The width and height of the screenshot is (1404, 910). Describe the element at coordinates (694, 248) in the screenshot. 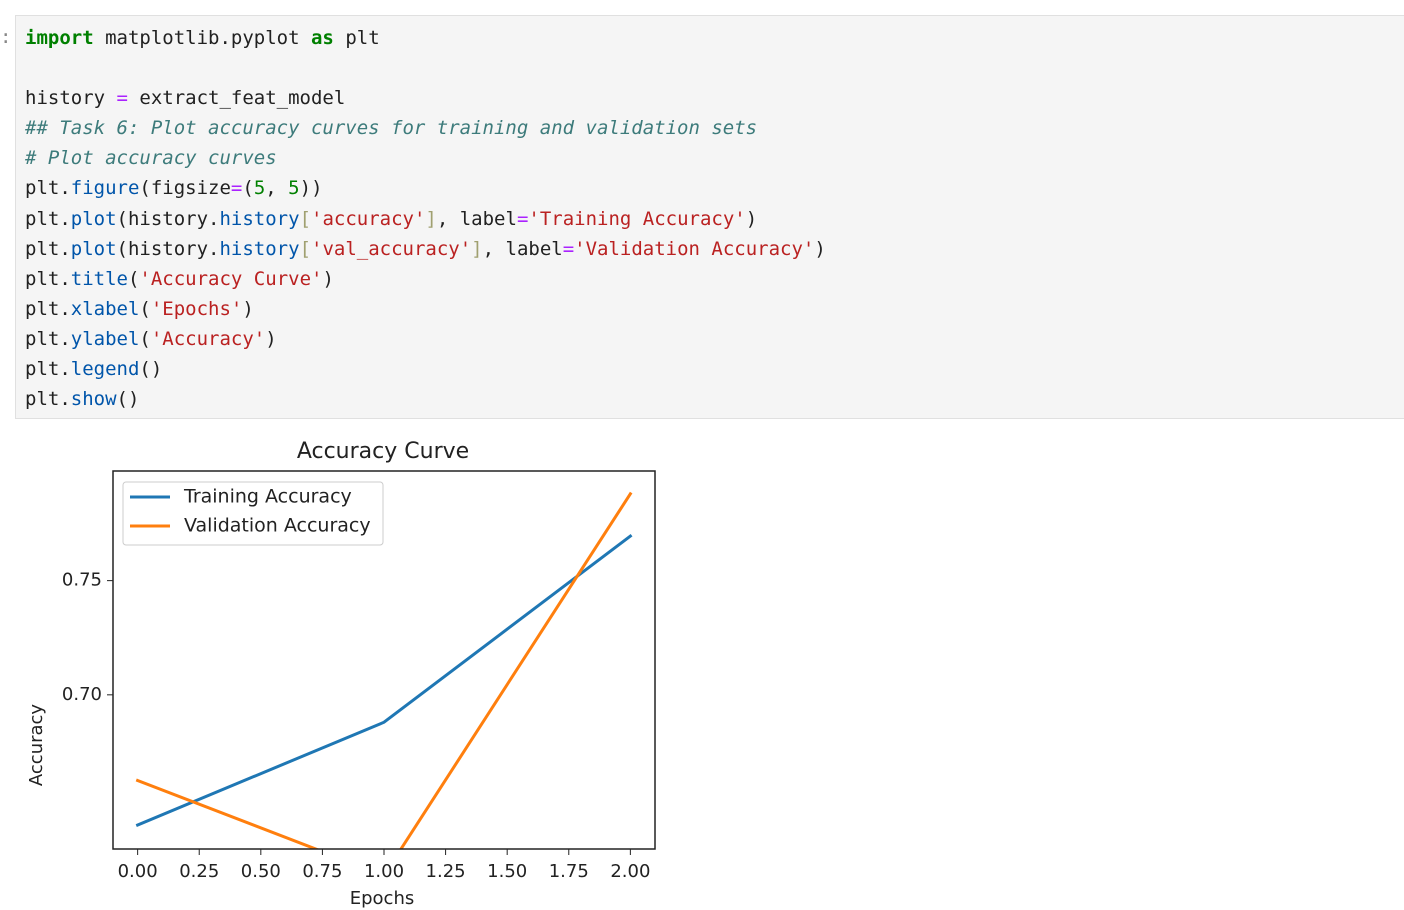

I see `code-token: 'Validation Accuracy'` at that location.